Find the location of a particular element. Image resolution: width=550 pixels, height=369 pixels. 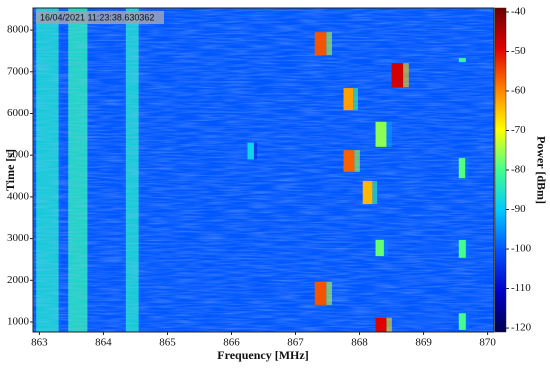

colorbar-tick-label: -120 is located at coordinates (521, 328).